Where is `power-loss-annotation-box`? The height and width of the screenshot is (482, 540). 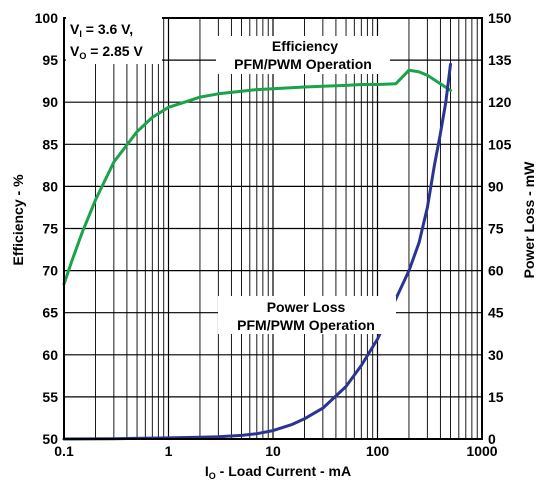
power-loss-annotation-box is located at coordinates (307, 315).